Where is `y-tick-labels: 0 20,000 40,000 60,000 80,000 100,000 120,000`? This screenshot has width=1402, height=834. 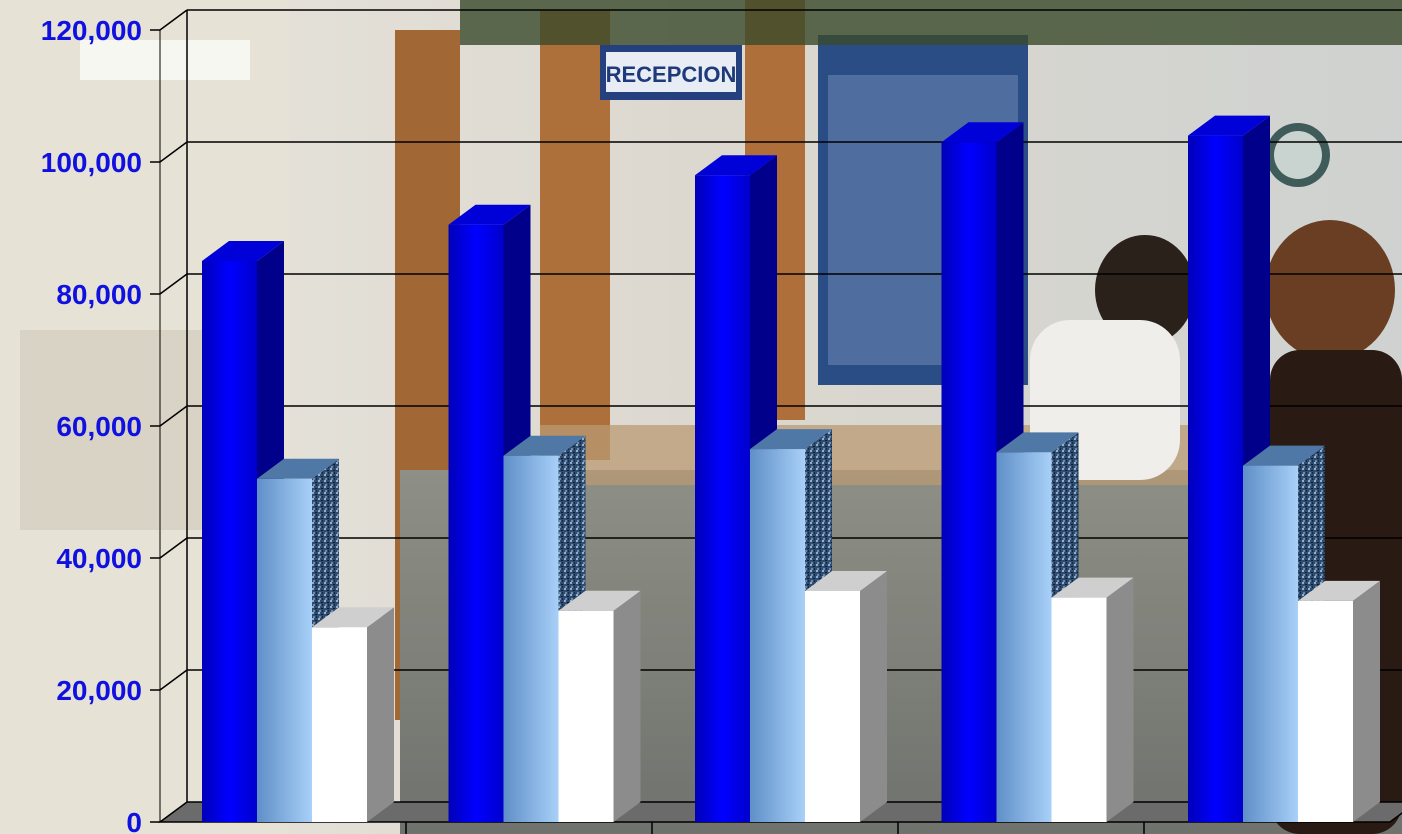 y-tick-labels: 0 20,000 40,000 60,000 80,000 100,000 120,000 is located at coordinates (91, 424).